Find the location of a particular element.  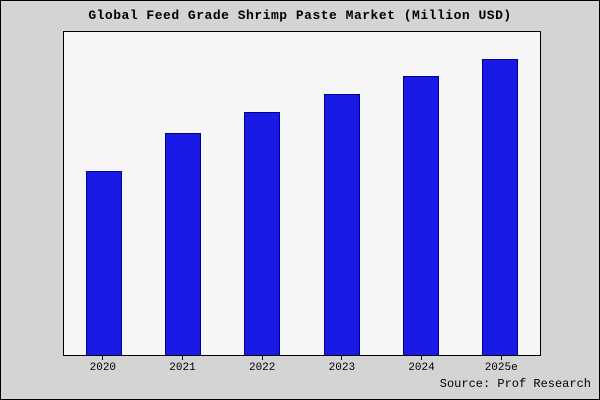

x-tick-label-2021: 2021 is located at coordinates (182, 368).